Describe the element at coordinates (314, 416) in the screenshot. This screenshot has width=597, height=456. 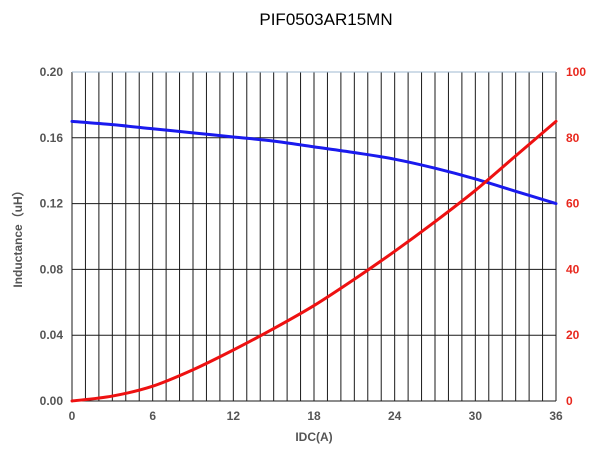
I see `x-tick-label: 18` at that location.